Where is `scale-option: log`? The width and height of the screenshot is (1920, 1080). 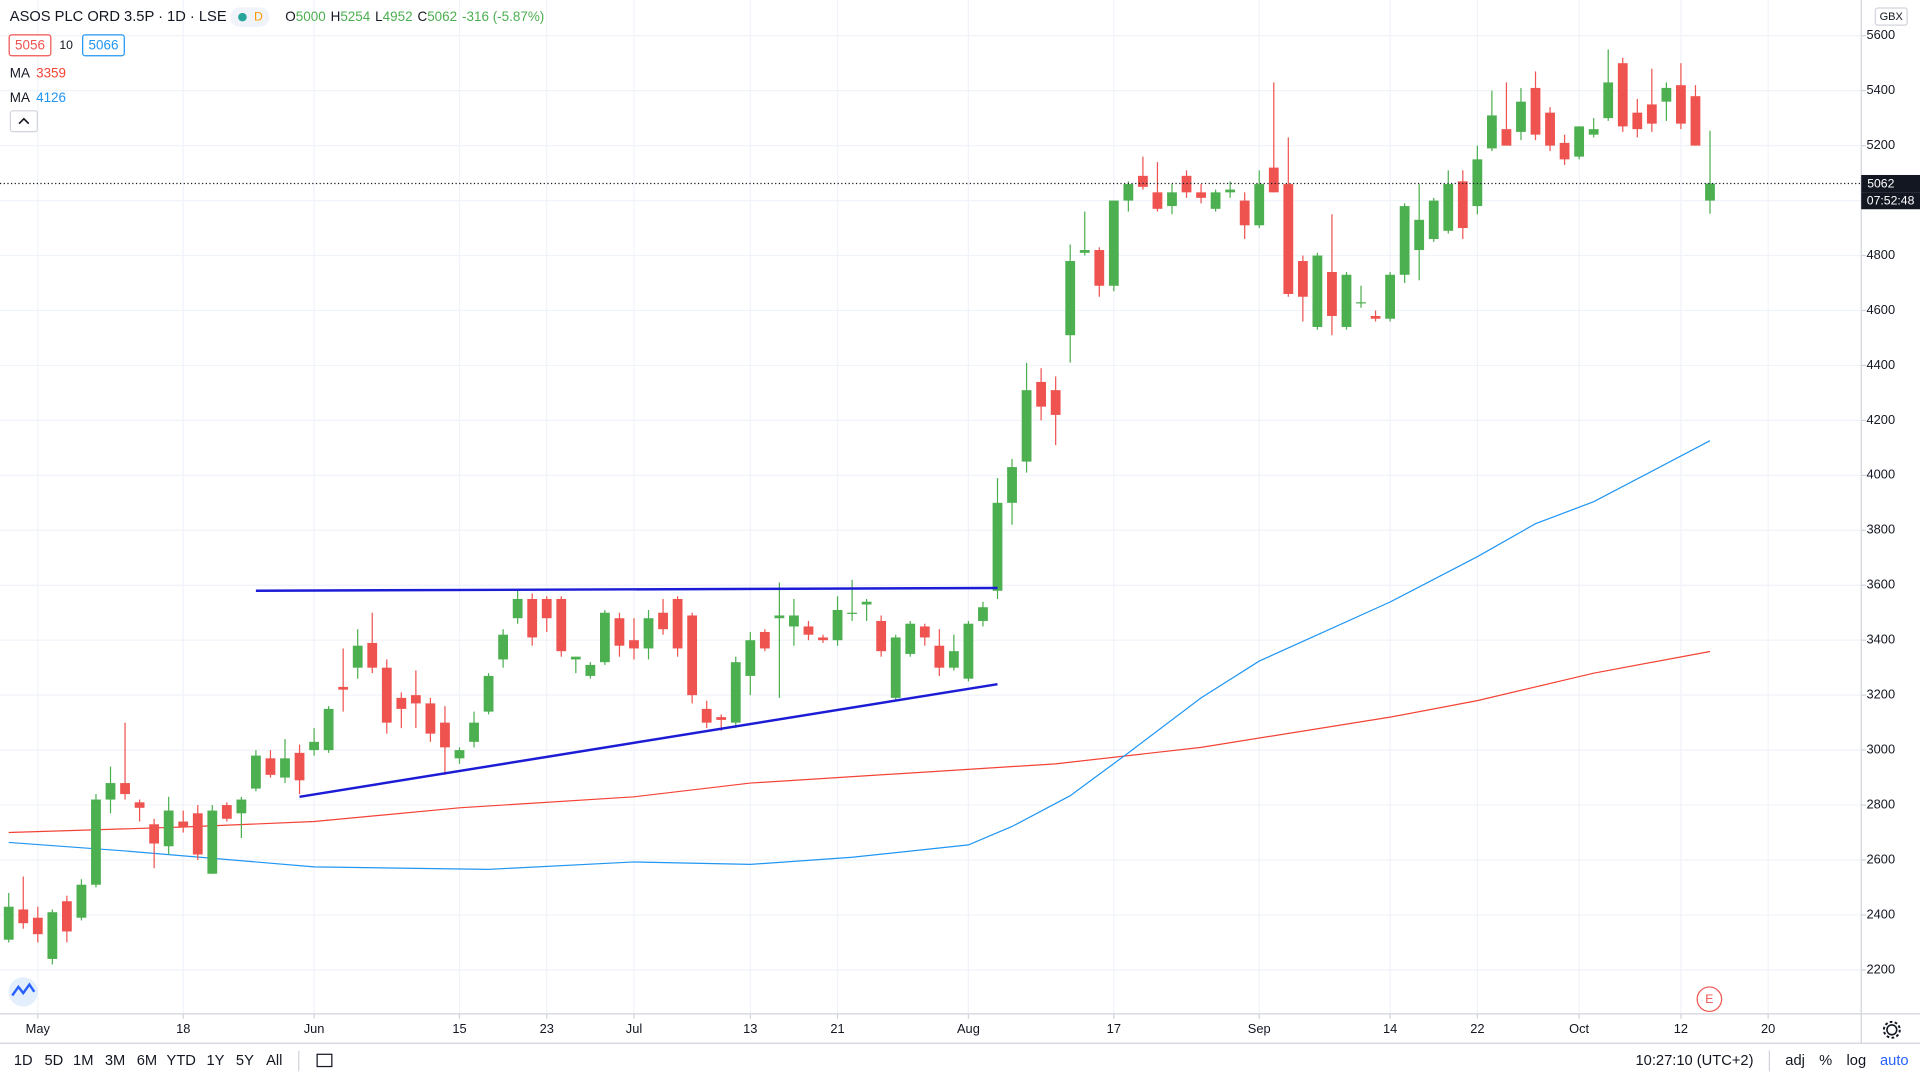 scale-option: log is located at coordinates (1857, 1061).